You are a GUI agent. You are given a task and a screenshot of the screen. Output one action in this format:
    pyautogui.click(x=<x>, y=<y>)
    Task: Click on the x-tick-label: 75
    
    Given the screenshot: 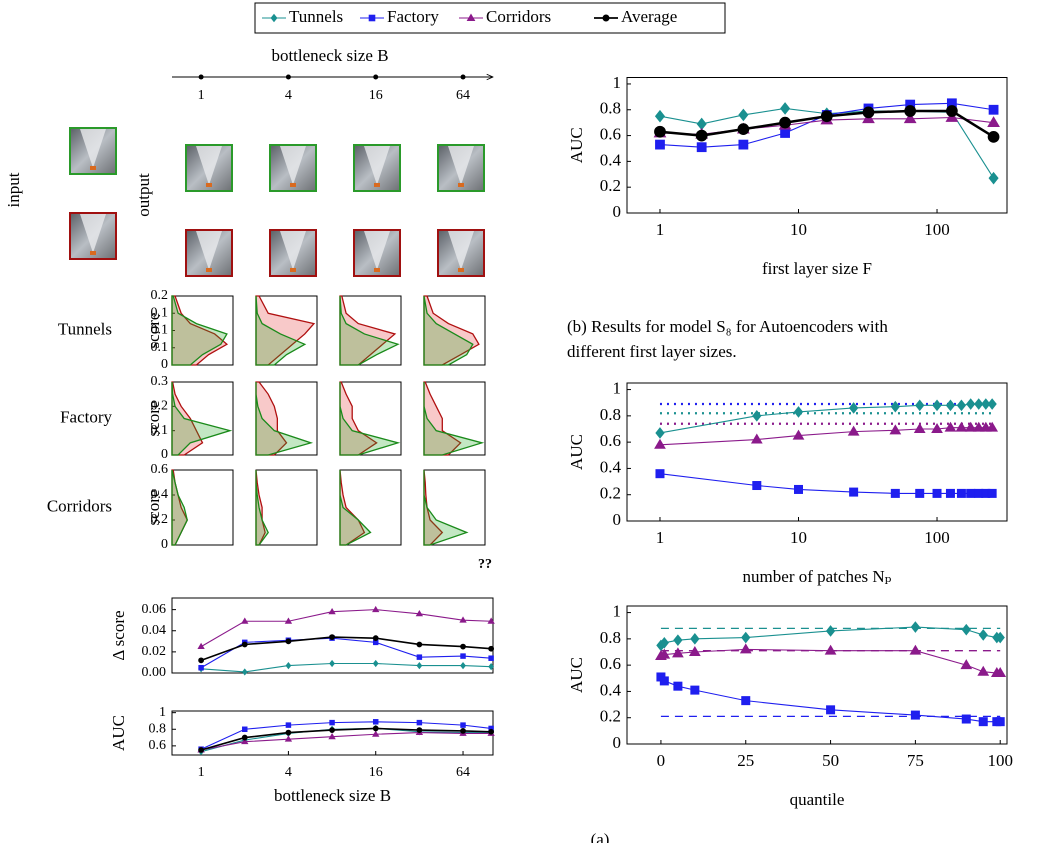 What is the action you would take?
    pyautogui.click(x=915, y=760)
    